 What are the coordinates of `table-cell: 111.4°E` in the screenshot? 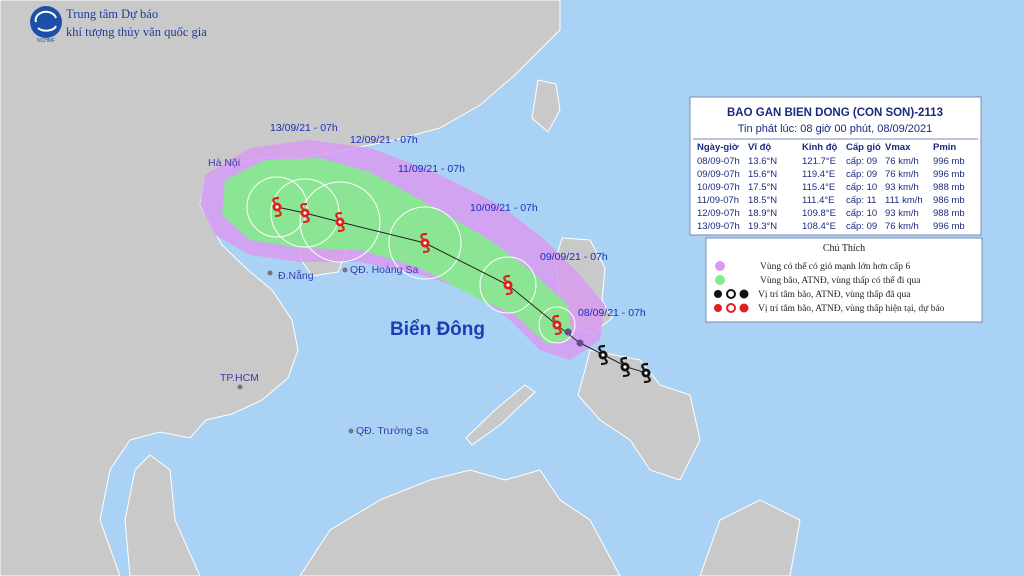 It's located at (818, 200).